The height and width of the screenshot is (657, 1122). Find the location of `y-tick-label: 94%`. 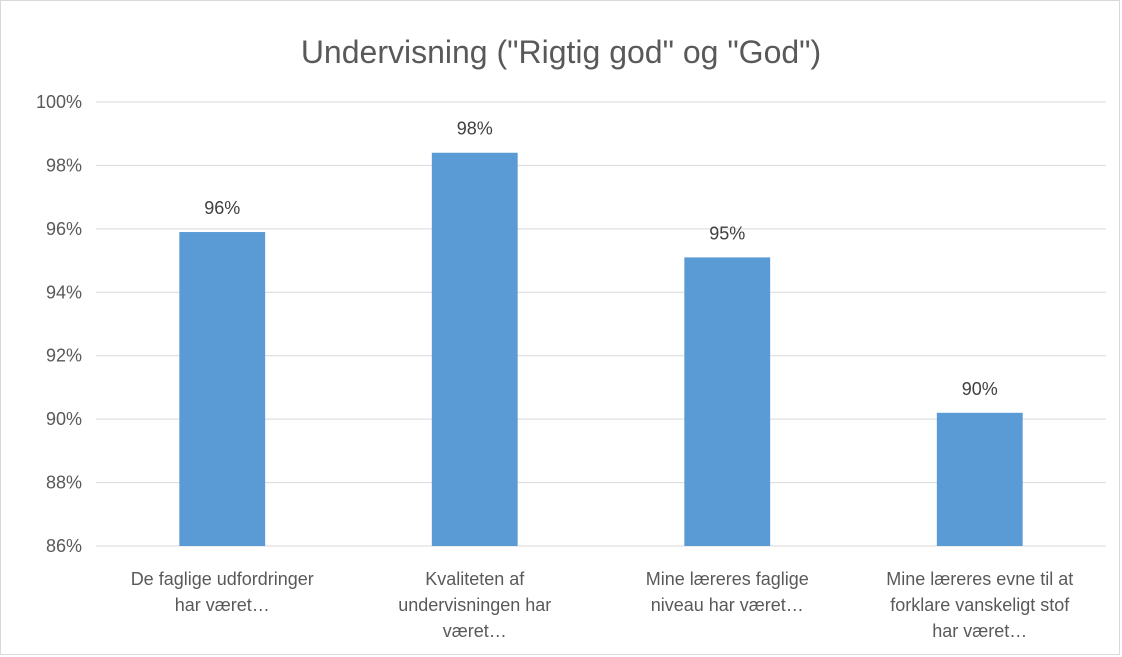

y-tick-label: 94% is located at coordinates (64, 292).